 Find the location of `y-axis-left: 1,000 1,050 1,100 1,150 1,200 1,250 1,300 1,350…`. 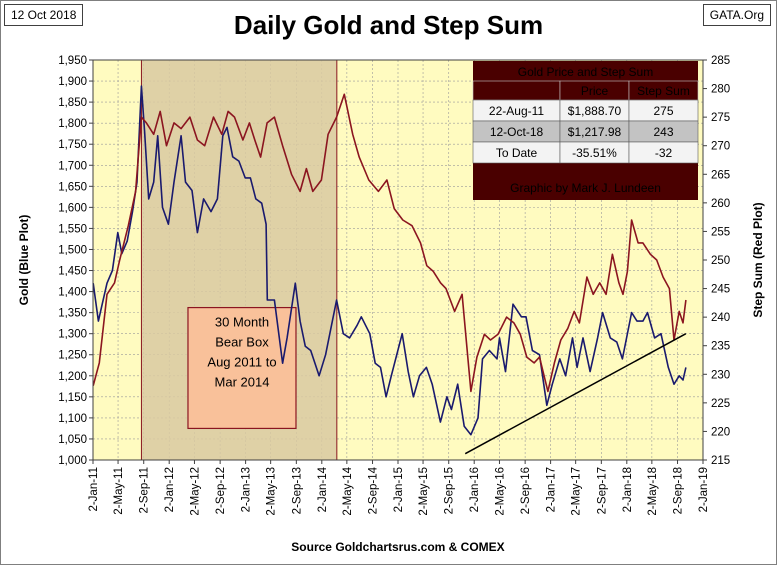

y-axis-left: 1,000 1,050 1,100 1,150 1,200 1,250 1,300 1,350… is located at coordinates (75, 261).